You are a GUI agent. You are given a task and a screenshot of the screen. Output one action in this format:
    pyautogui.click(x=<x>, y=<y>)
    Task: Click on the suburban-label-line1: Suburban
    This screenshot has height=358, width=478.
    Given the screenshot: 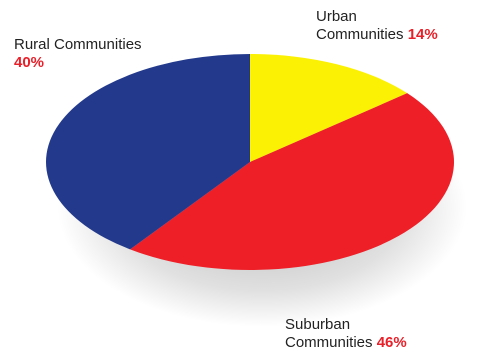 What is the action you would take?
    pyautogui.click(x=318, y=324)
    